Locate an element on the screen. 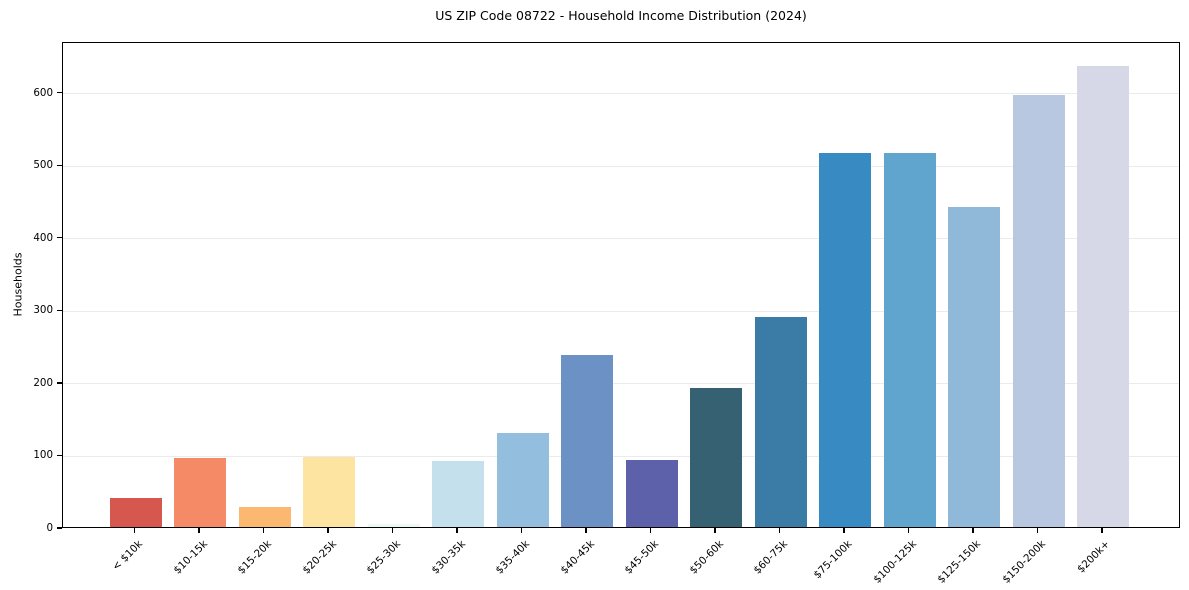 This screenshot has height=590, width=1189. y-tick-label: 300 is located at coordinates (43, 310).